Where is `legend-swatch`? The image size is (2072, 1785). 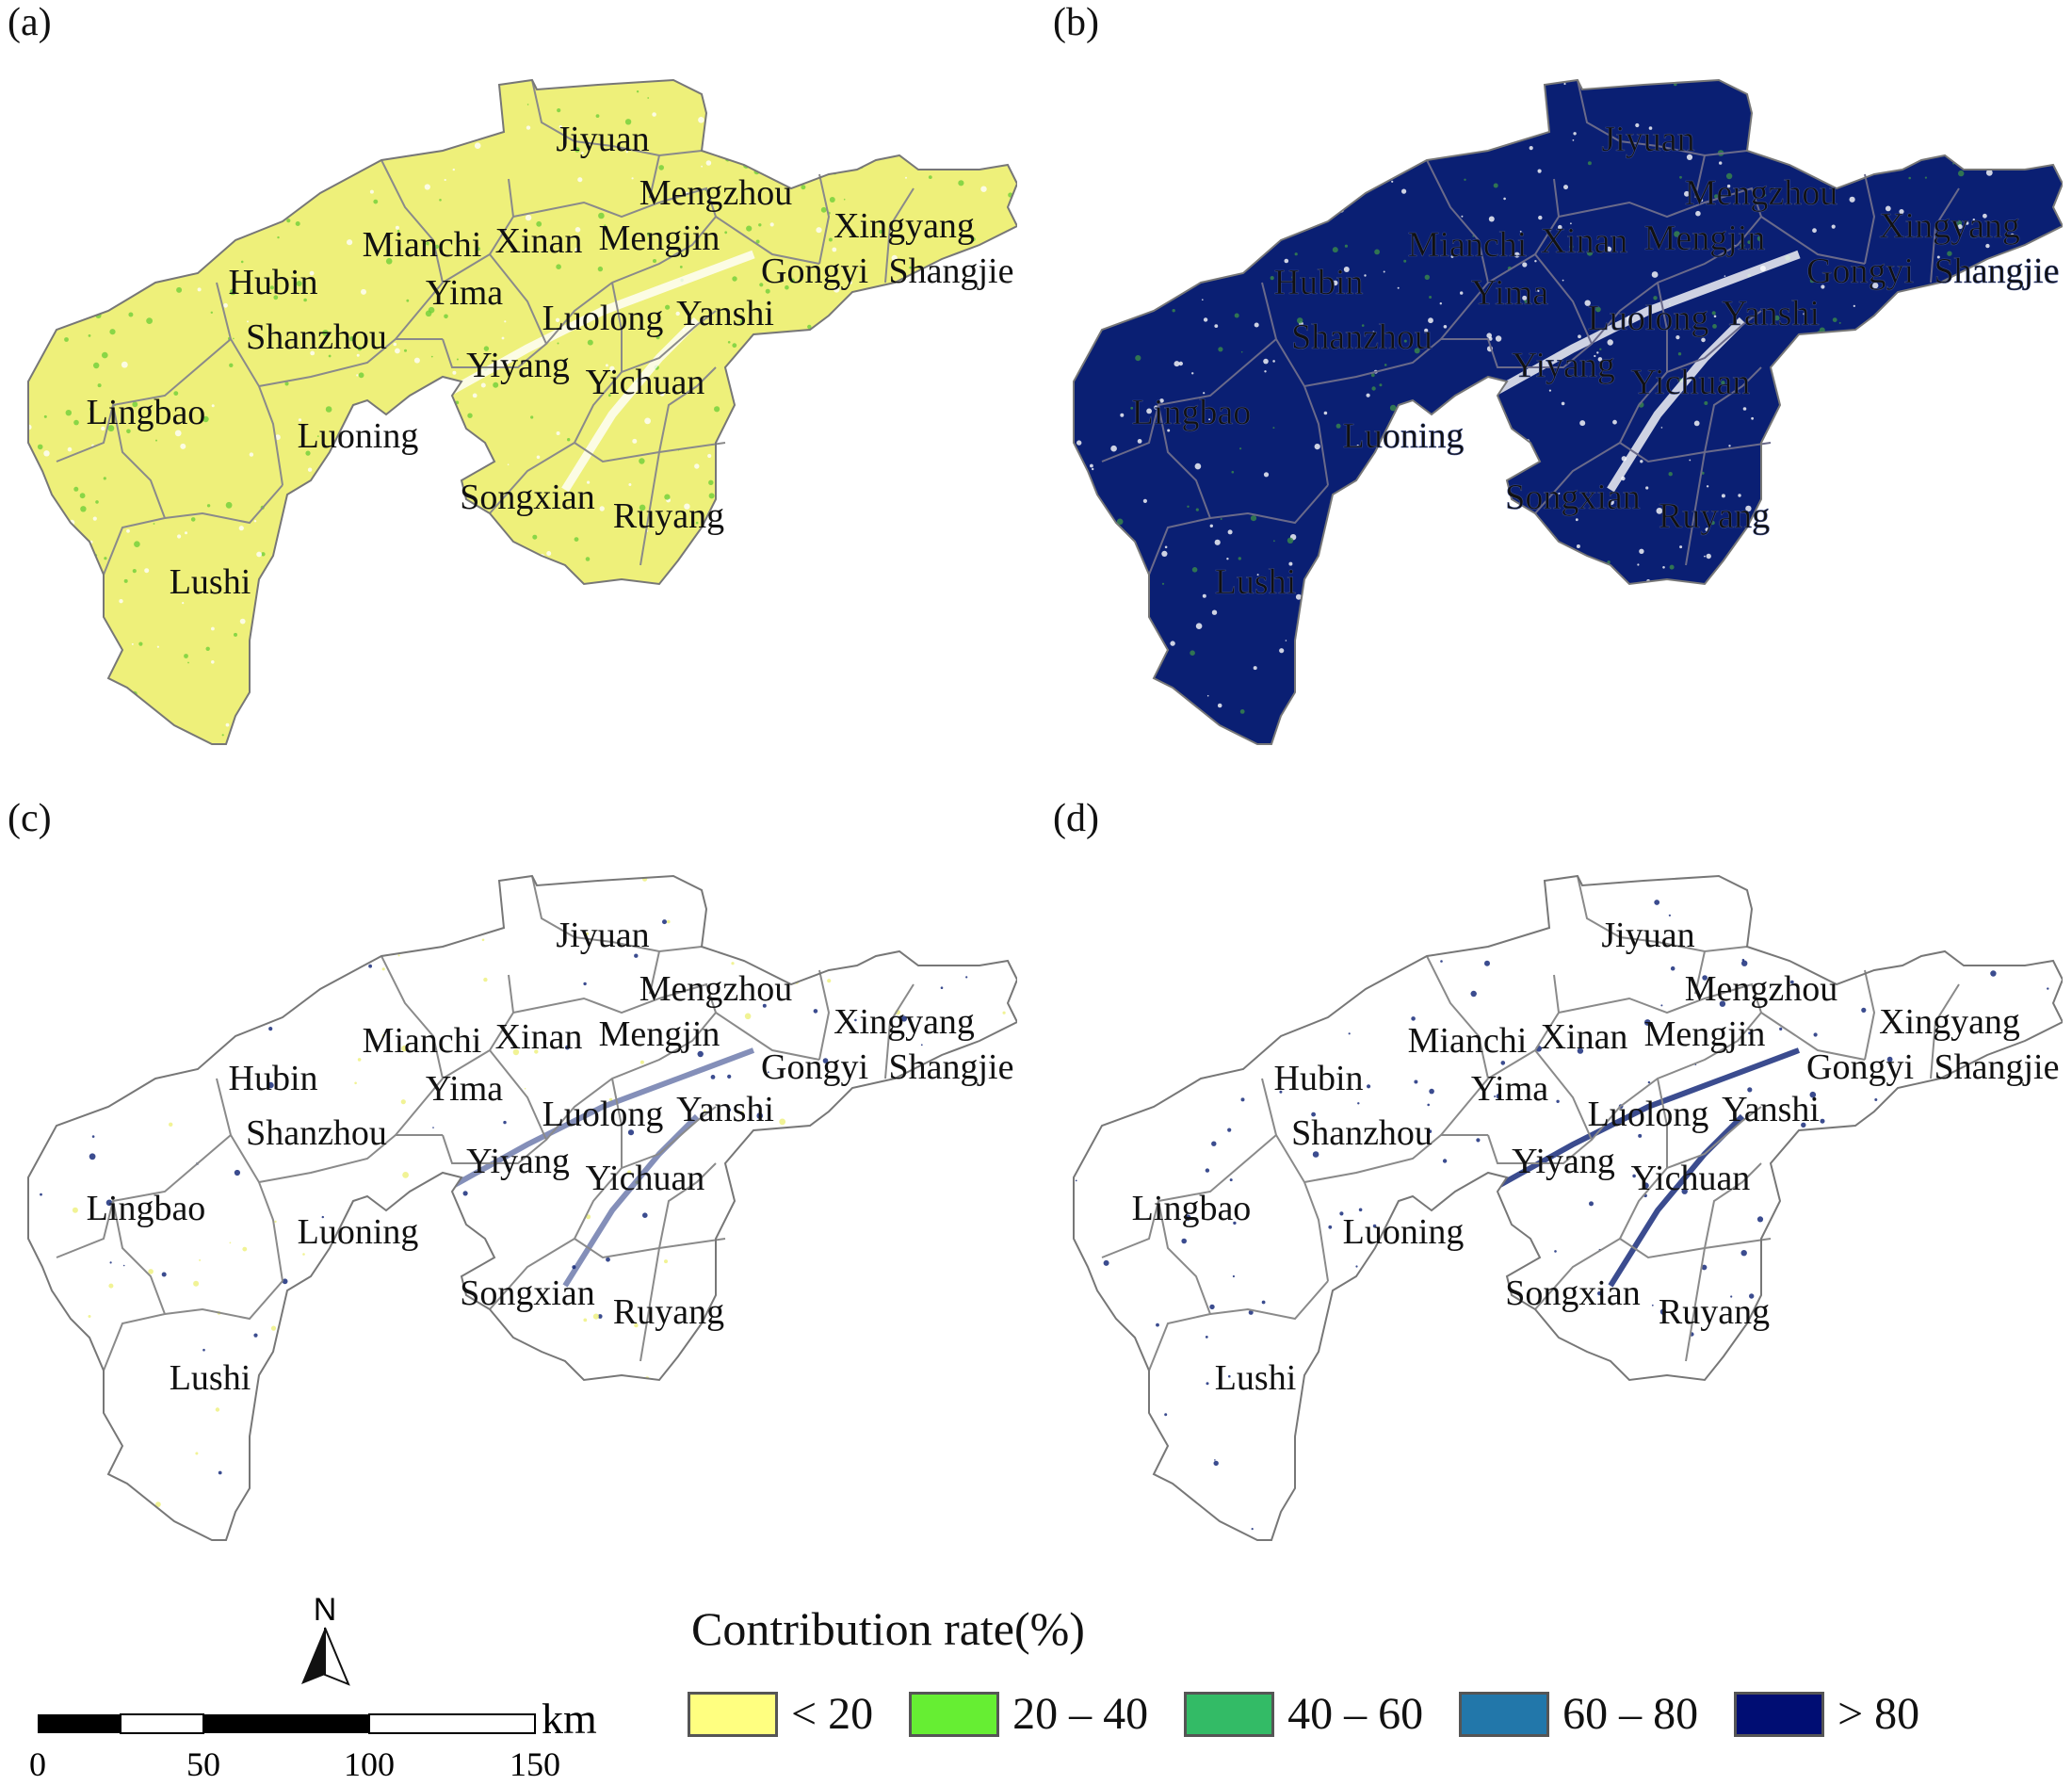 legend-swatch is located at coordinates (733, 1714).